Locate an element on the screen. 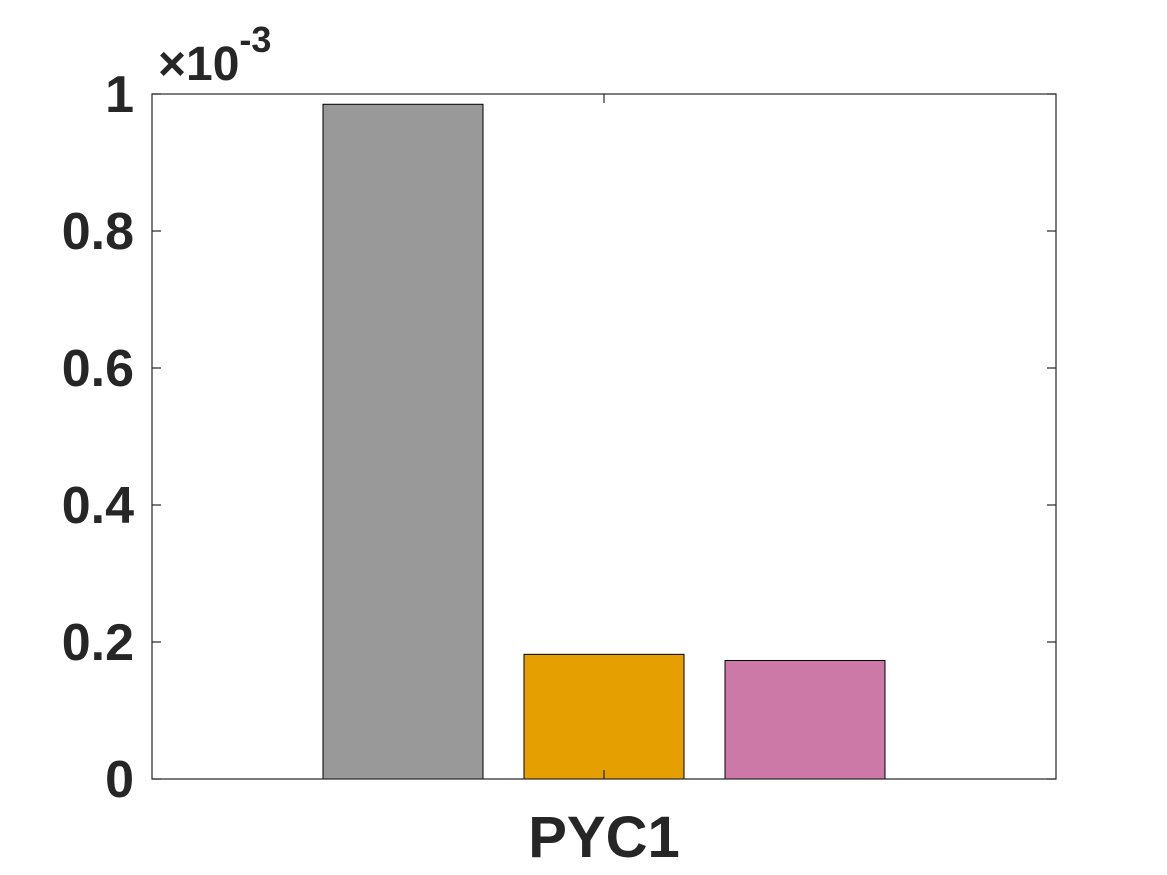 The width and height of the screenshot is (1167, 875). y-tick-labels: 0 0.2 0.4 0.6 0.8 1 is located at coordinates (98, 437).